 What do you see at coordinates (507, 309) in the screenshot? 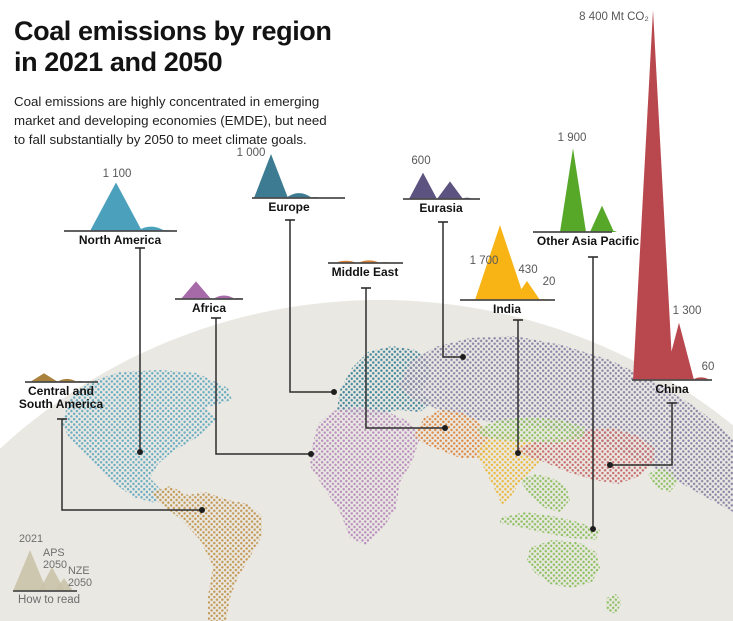
I see `region-label-india: India` at bounding box center [507, 309].